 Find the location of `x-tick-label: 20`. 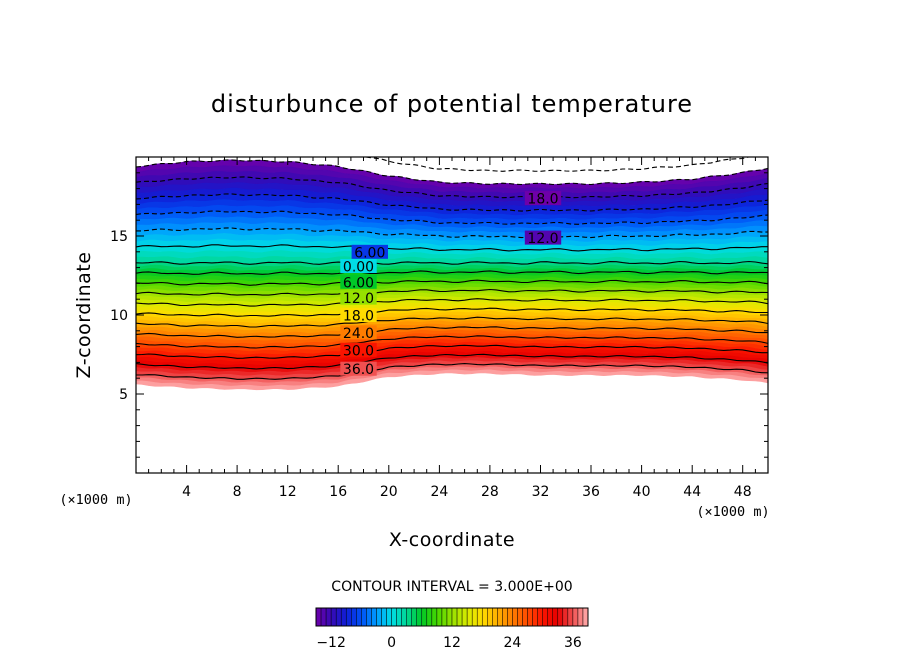

x-tick-label: 20 is located at coordinates (389, 492).